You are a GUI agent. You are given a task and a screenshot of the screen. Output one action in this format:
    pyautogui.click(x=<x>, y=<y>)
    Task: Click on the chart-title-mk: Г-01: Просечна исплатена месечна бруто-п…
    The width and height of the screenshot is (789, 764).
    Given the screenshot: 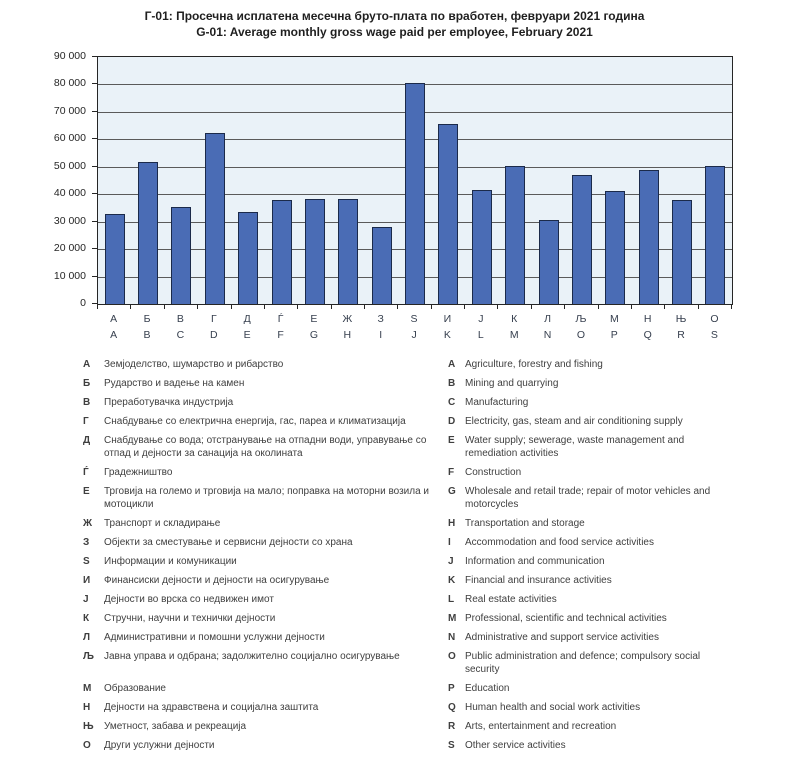 What is the action you would take?
    pyautogui.click(x=394, y=16)
    